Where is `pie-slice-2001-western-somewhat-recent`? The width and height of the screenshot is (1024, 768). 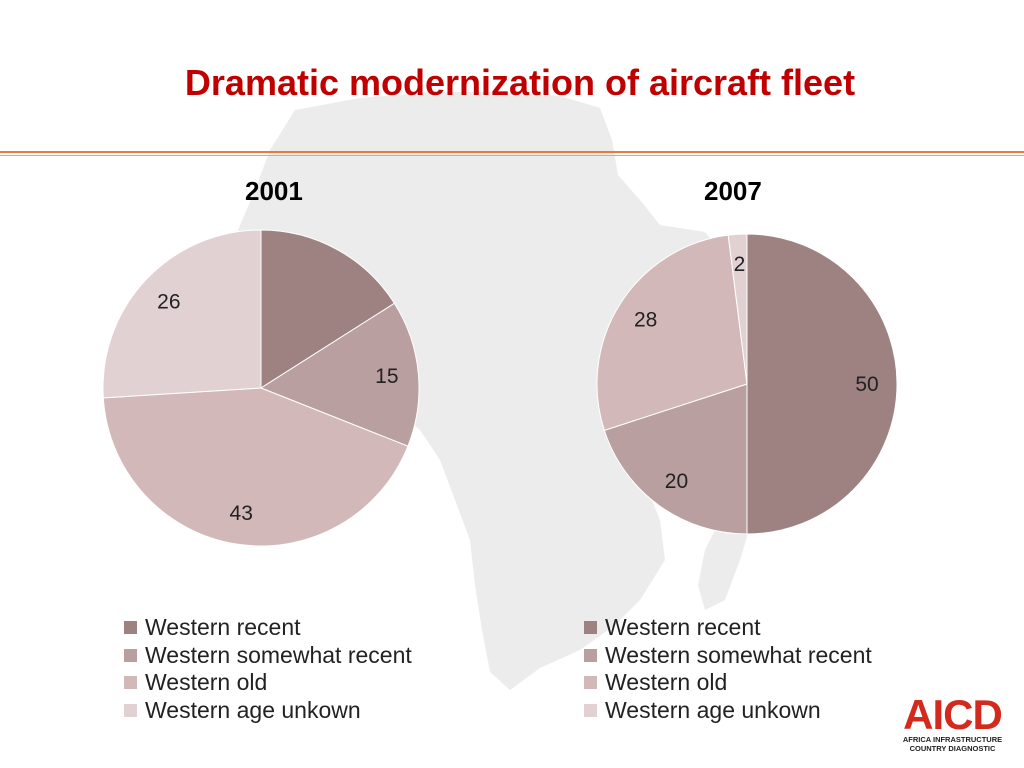 pie-slice-2001-western-somewhat-recent is located at coordinates (339, 374).